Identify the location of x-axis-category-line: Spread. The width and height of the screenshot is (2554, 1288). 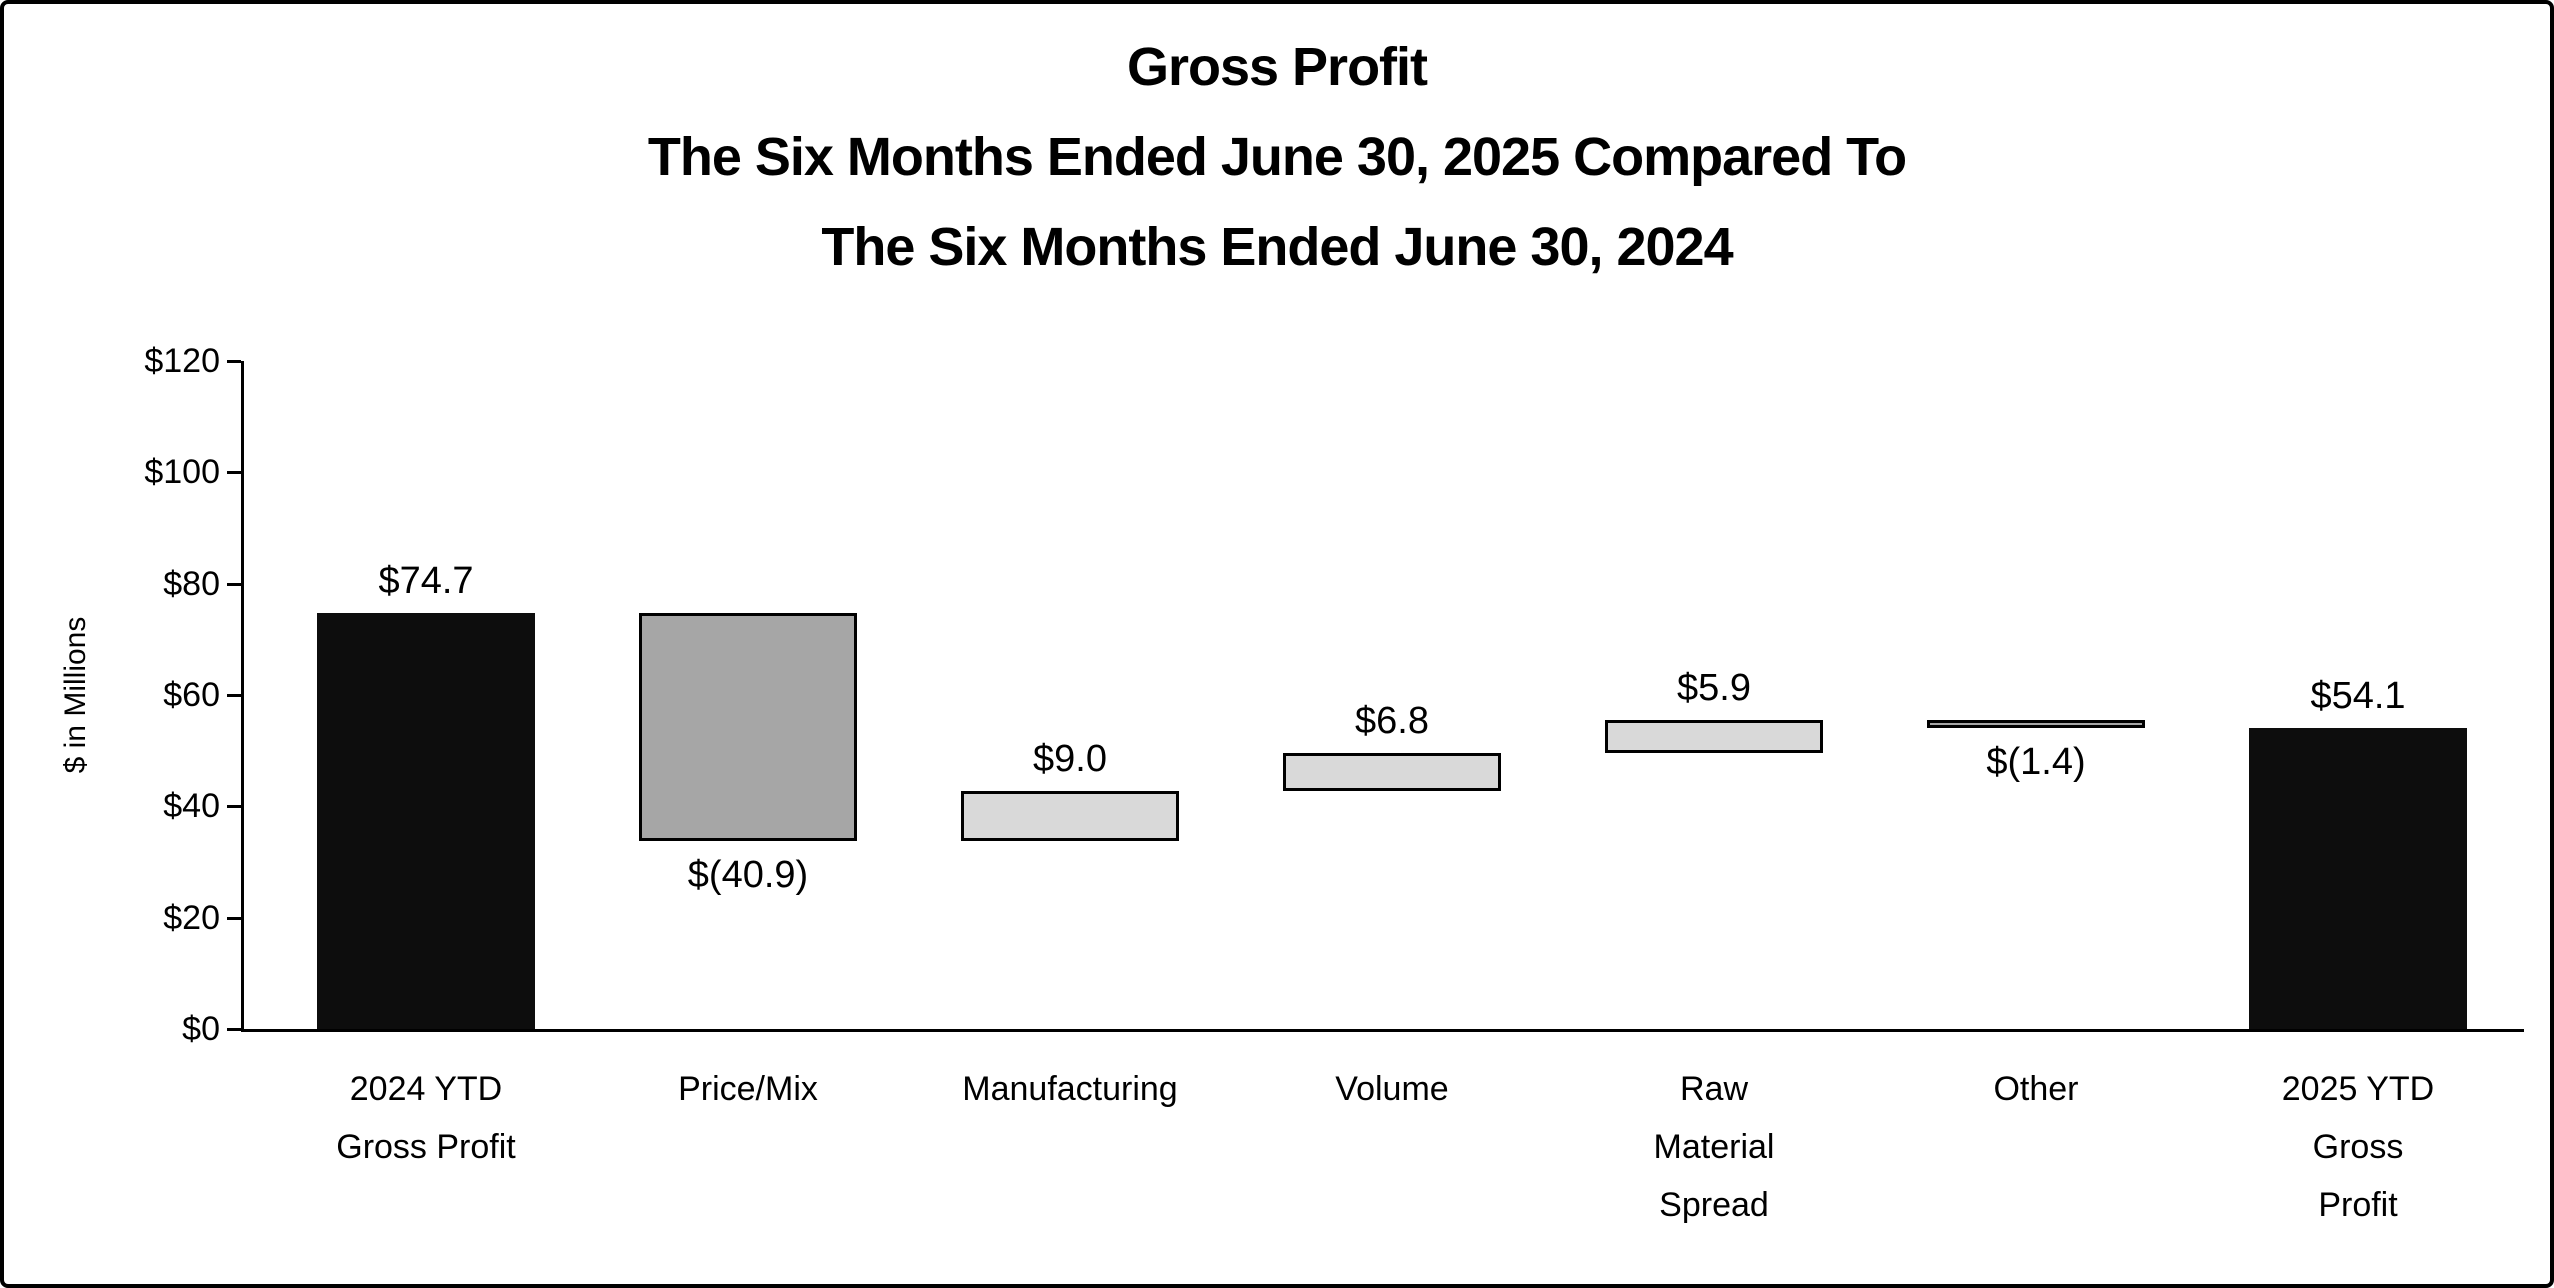
(1714, 1205).